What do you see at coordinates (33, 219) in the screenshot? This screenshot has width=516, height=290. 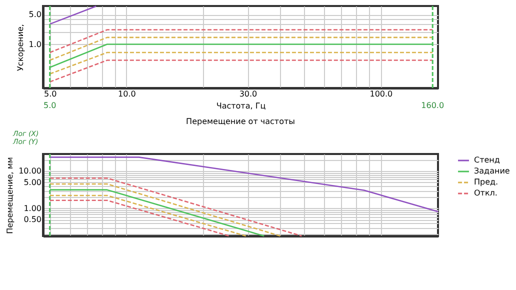 I see `y-tick-label: 0.50` at bounding box center [33, 219].